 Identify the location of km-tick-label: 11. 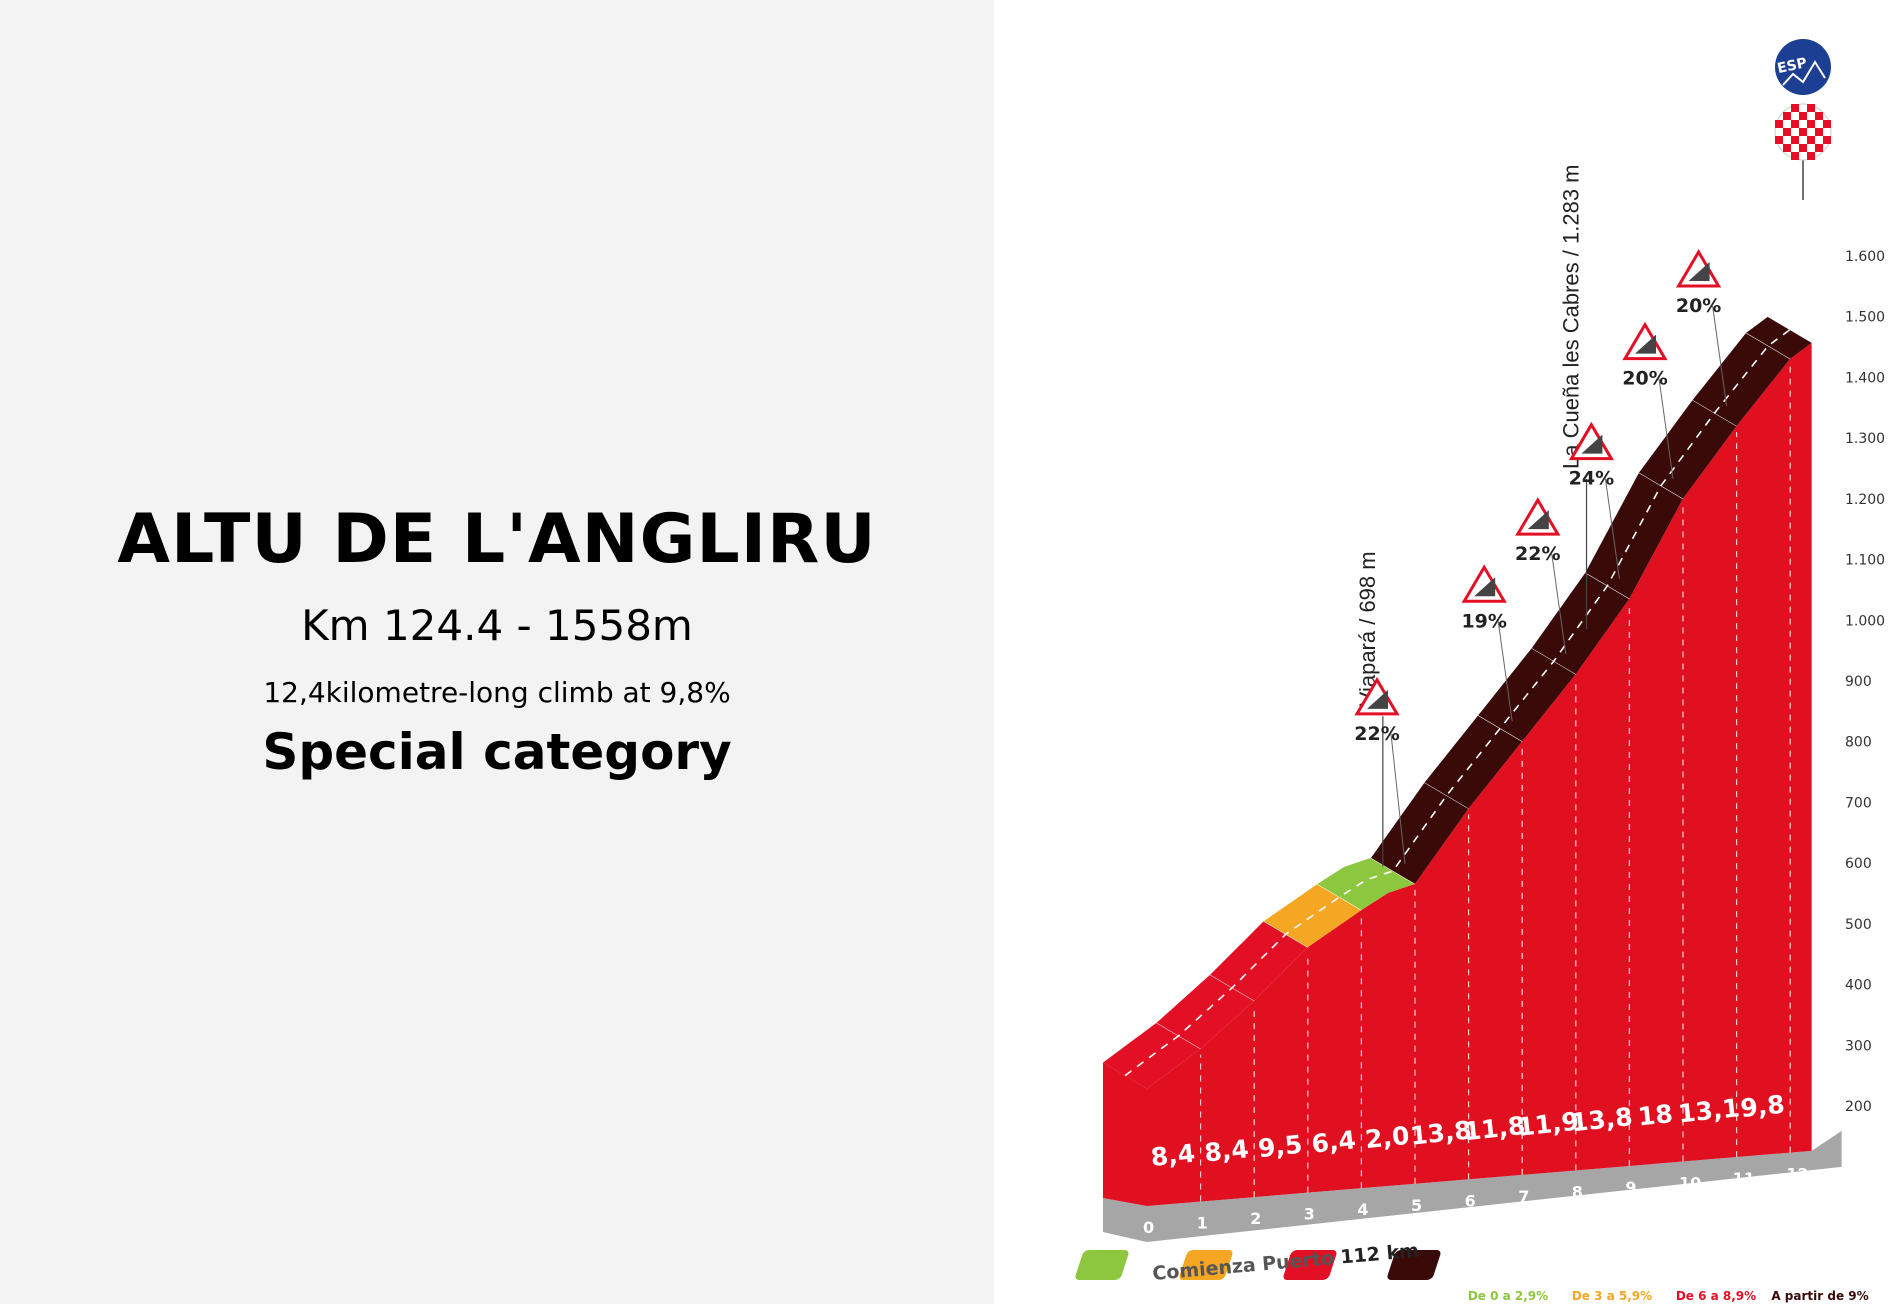
(1744, 1178).